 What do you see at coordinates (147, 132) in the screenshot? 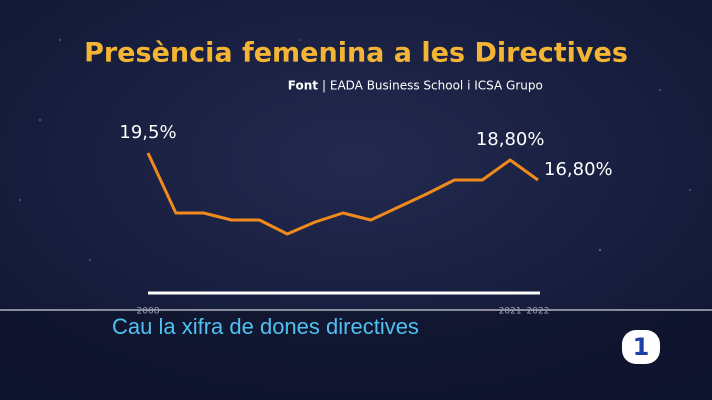
I see `value-label: 19,5%` at bounding box center [147, 132].